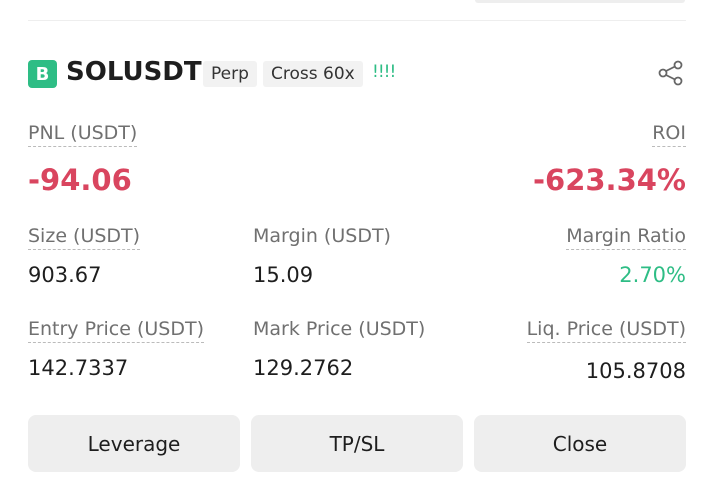  Describe the element at coordinates (357, 443) in the screenshot. I see `tpsl-button: TP/SL` at that location.